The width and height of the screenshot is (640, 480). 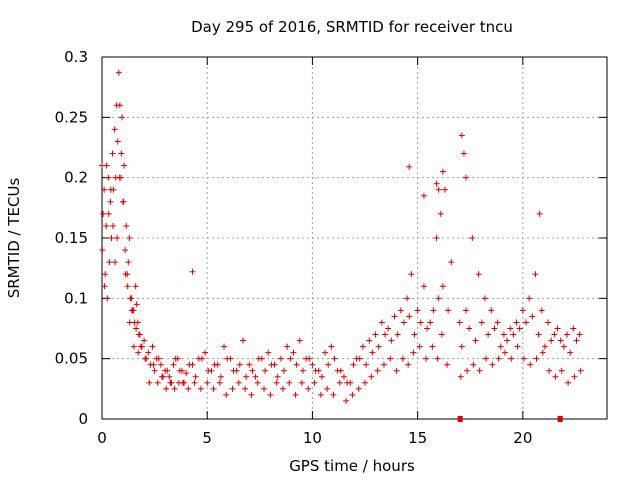 What do you see at coordinates (522, 438) in the screenshot?
I see `x-tick-label: 20` at bounding box center [522, 438].